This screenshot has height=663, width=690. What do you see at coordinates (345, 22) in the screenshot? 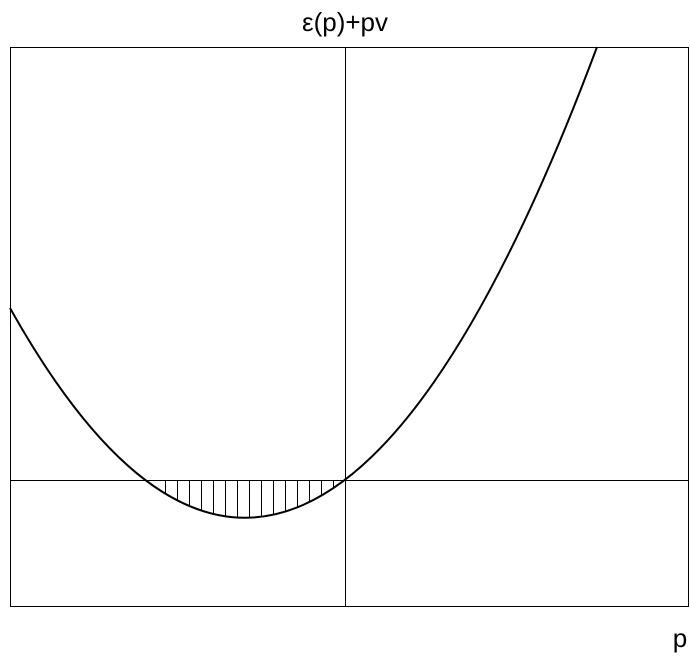
I see `title: ε(p)+pv` at bounding box center [345, 22].